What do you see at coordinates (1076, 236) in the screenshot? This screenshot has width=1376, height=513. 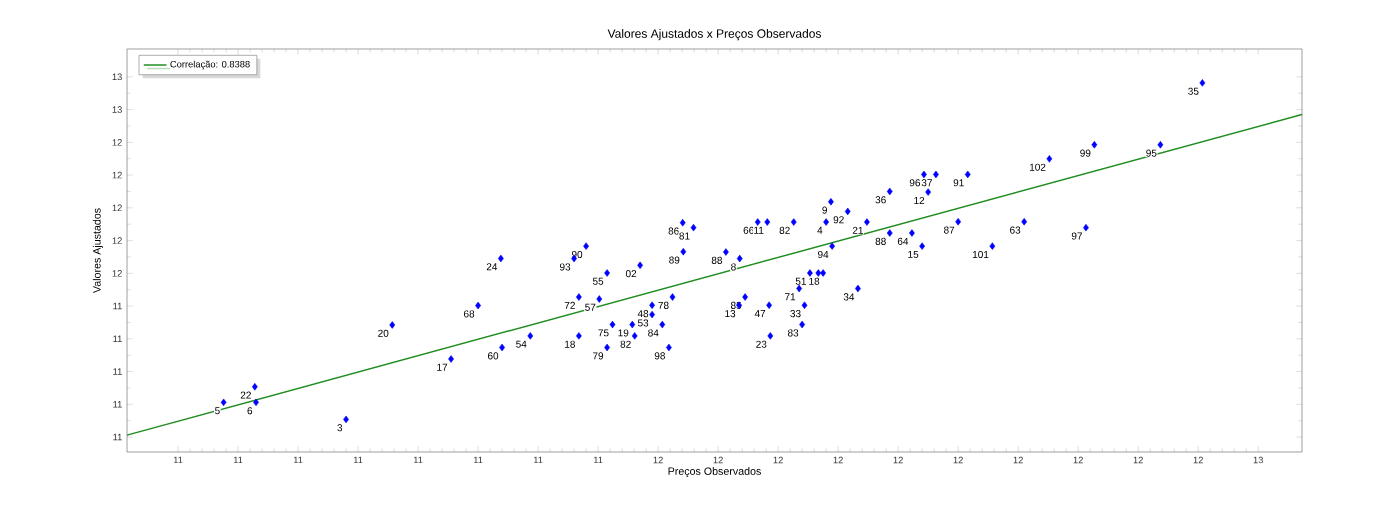 I see `annotation: 97` at bounding box center [1076, 236].